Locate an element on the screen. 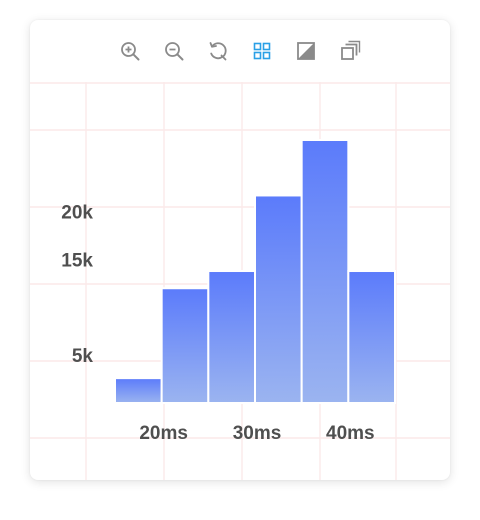 This screenshot has height=520, width=480. reset-button is located at coordinates (218, 51).